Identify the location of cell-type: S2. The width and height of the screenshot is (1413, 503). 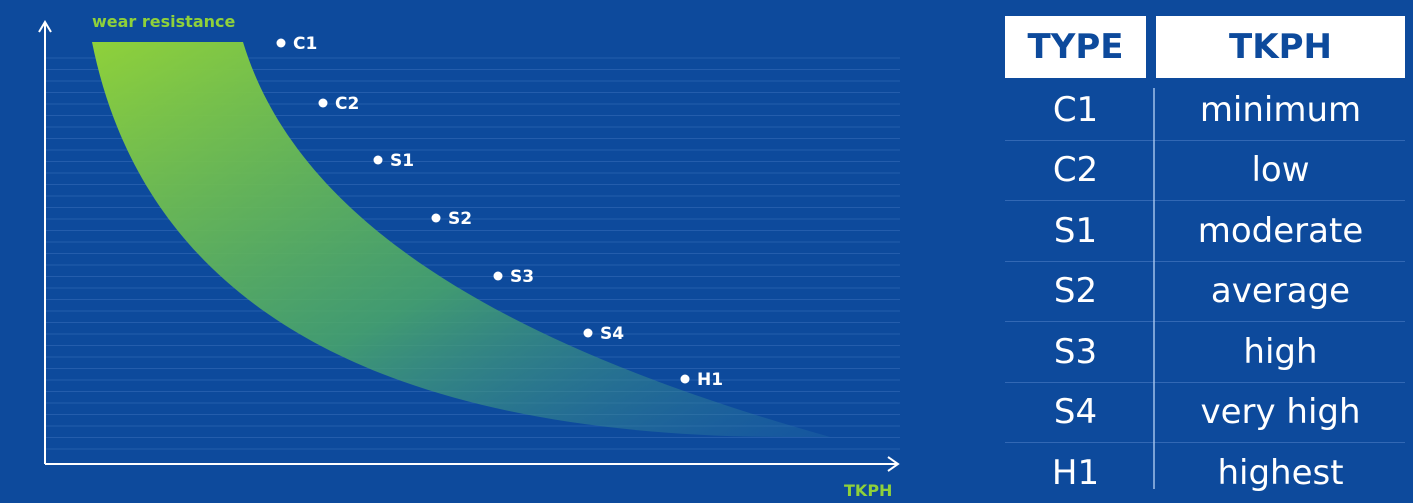
(1075, 291).